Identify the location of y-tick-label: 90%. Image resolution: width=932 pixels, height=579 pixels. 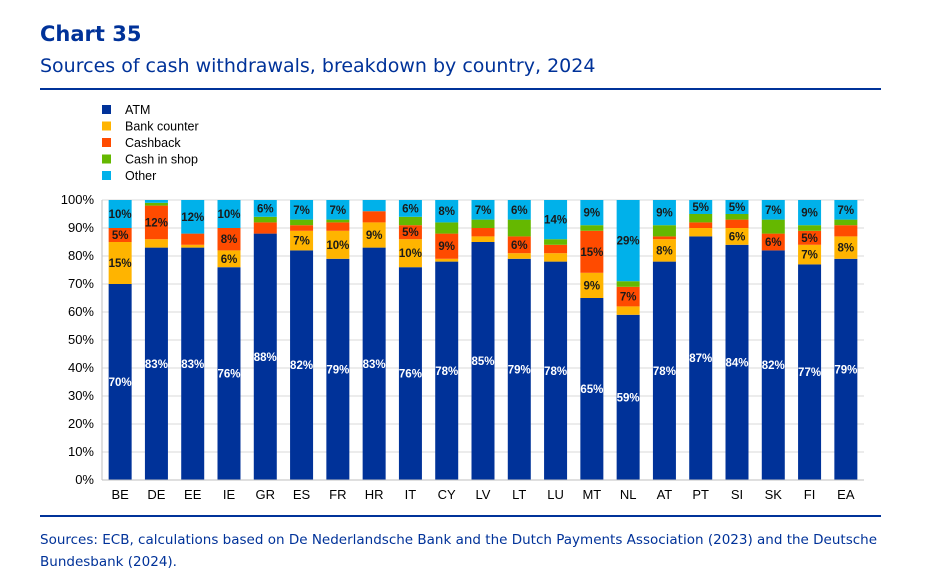
(81, 227).